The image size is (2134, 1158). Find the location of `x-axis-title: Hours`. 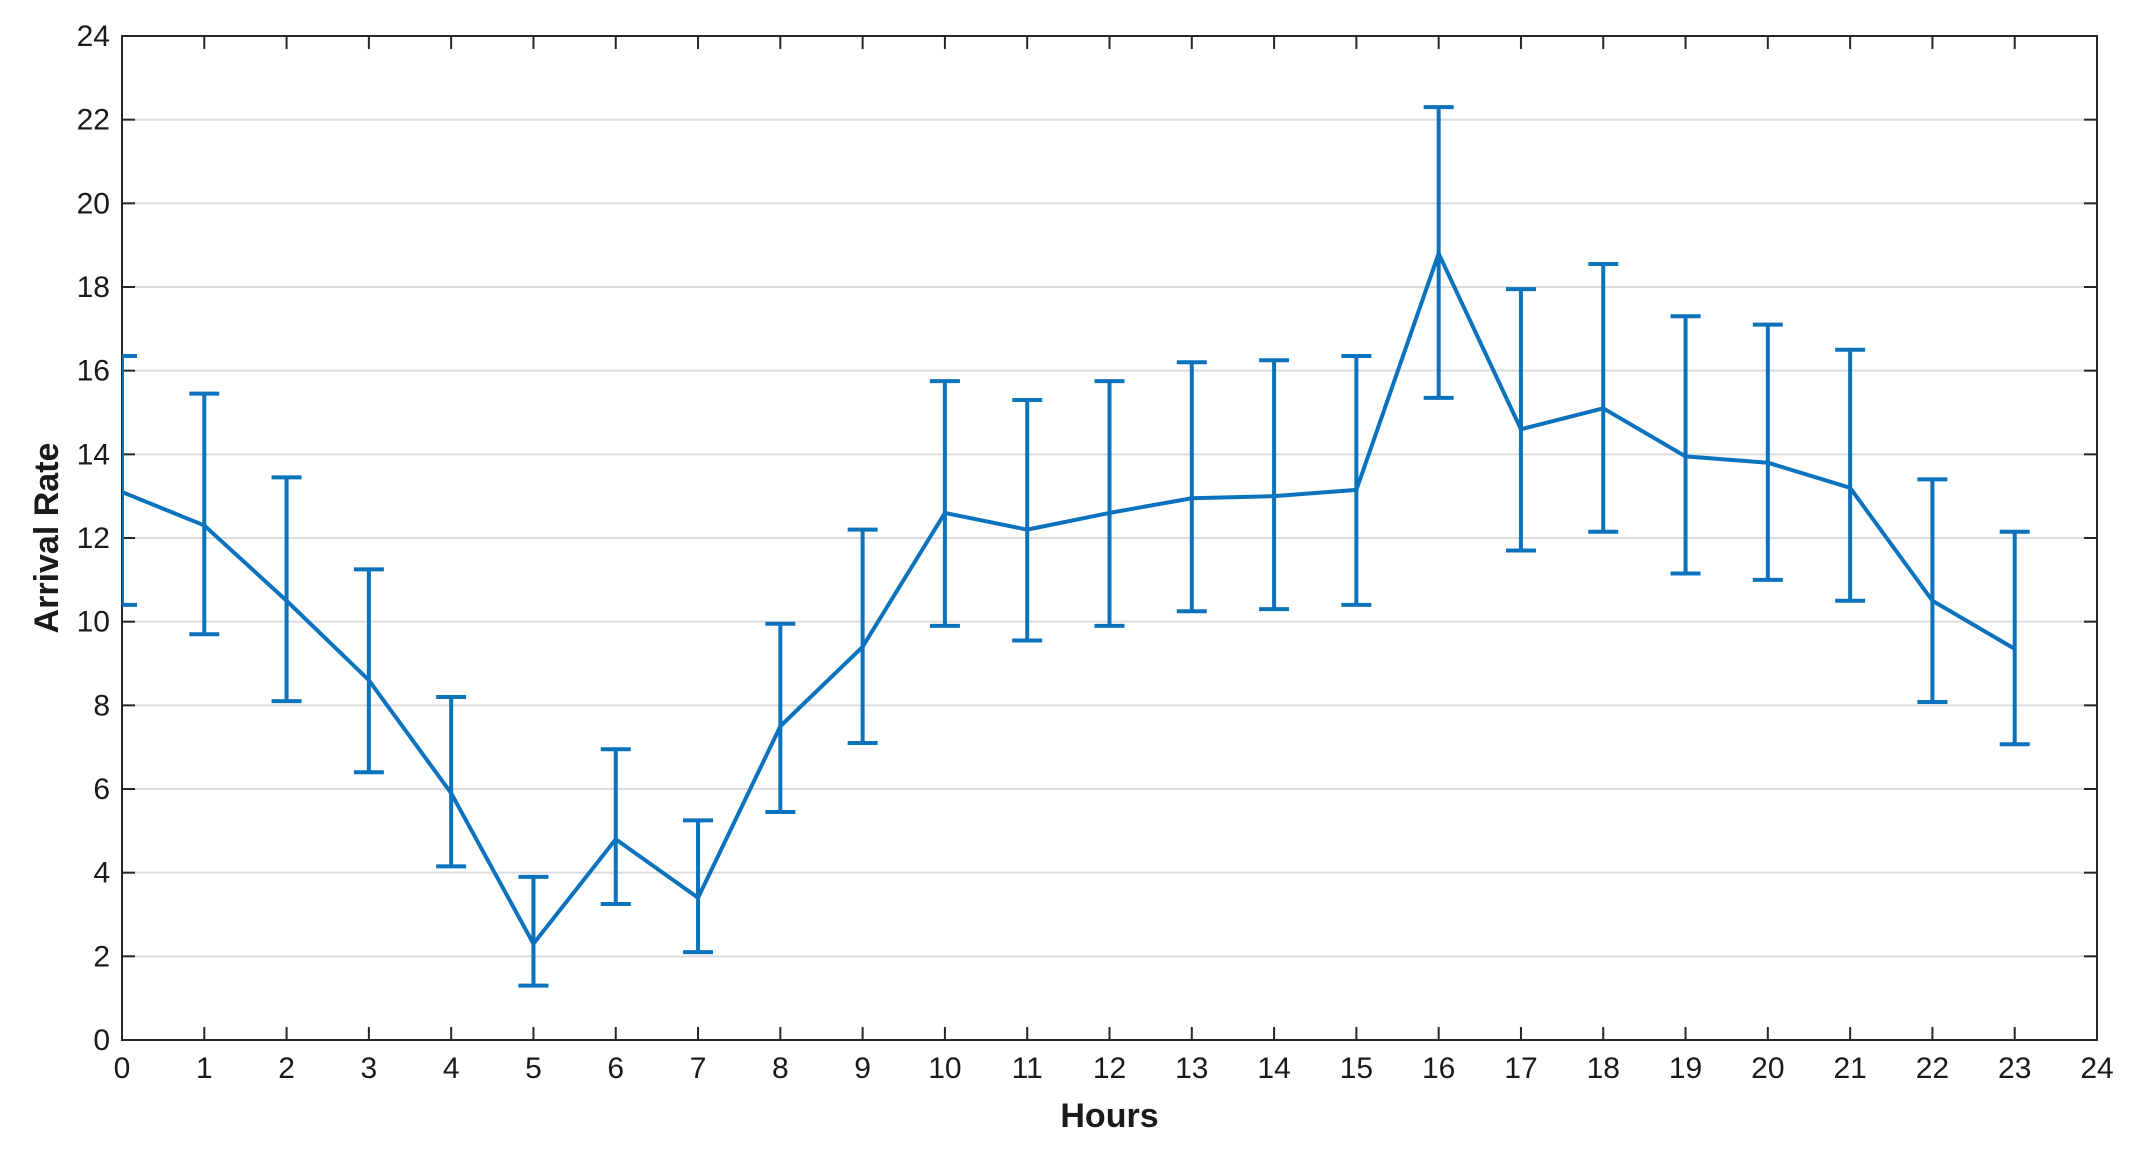

x-axis-title: Hours is located at coordinates (1109, 1116).